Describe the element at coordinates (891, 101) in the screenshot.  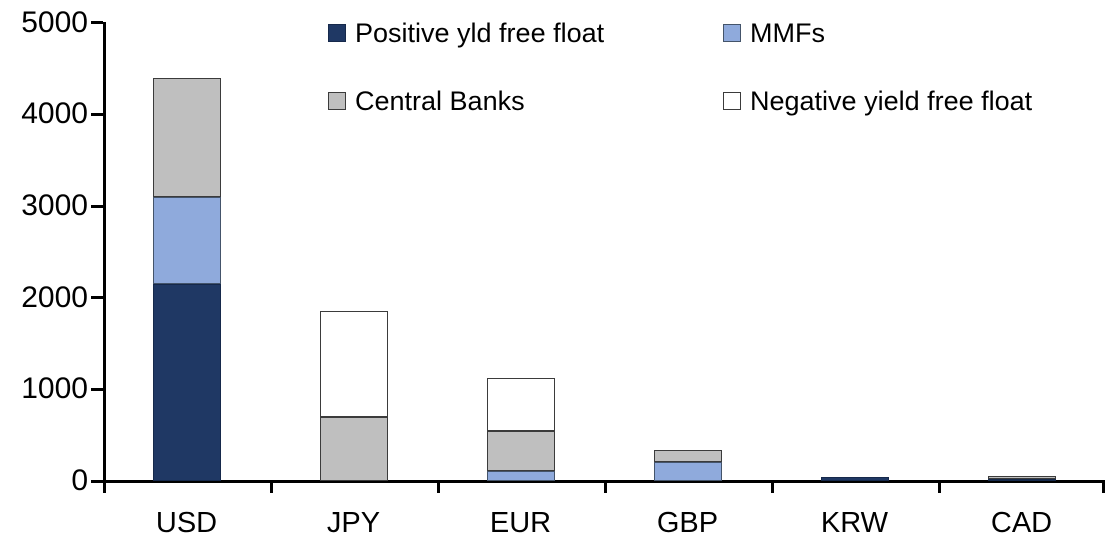
I see `legend-label: Negative yield free float` at that location.